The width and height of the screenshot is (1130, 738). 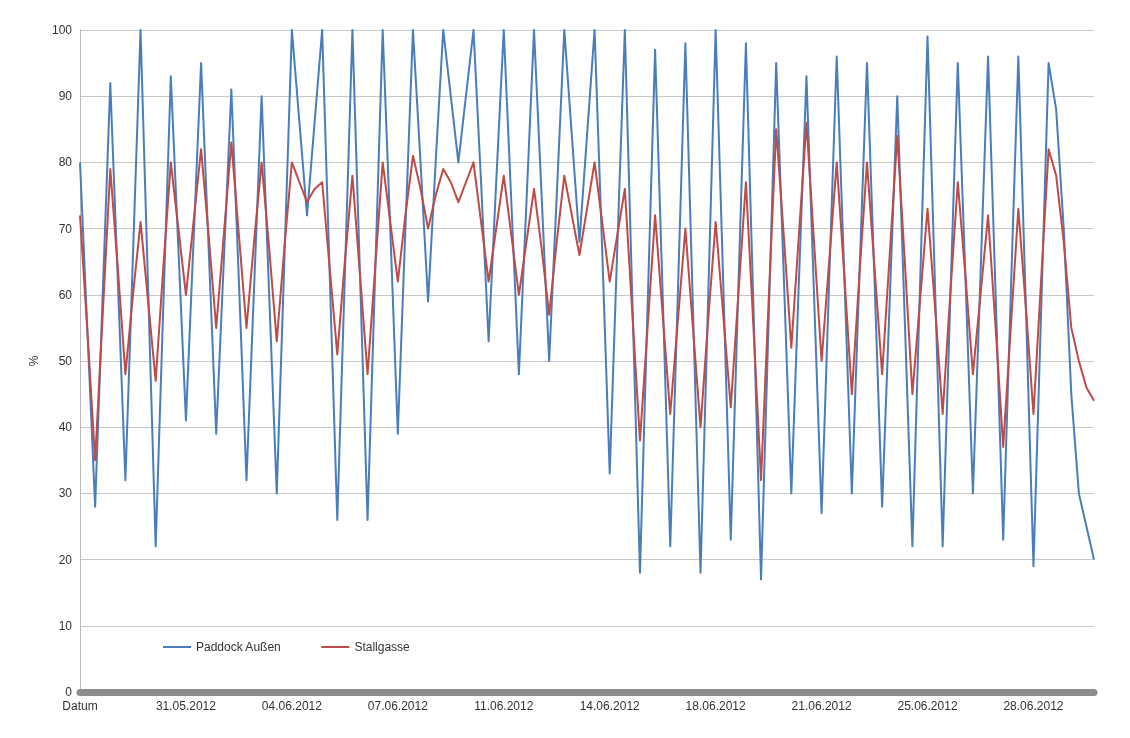 I want to click on y-tick-label: 70, so click(x=65, y=228).